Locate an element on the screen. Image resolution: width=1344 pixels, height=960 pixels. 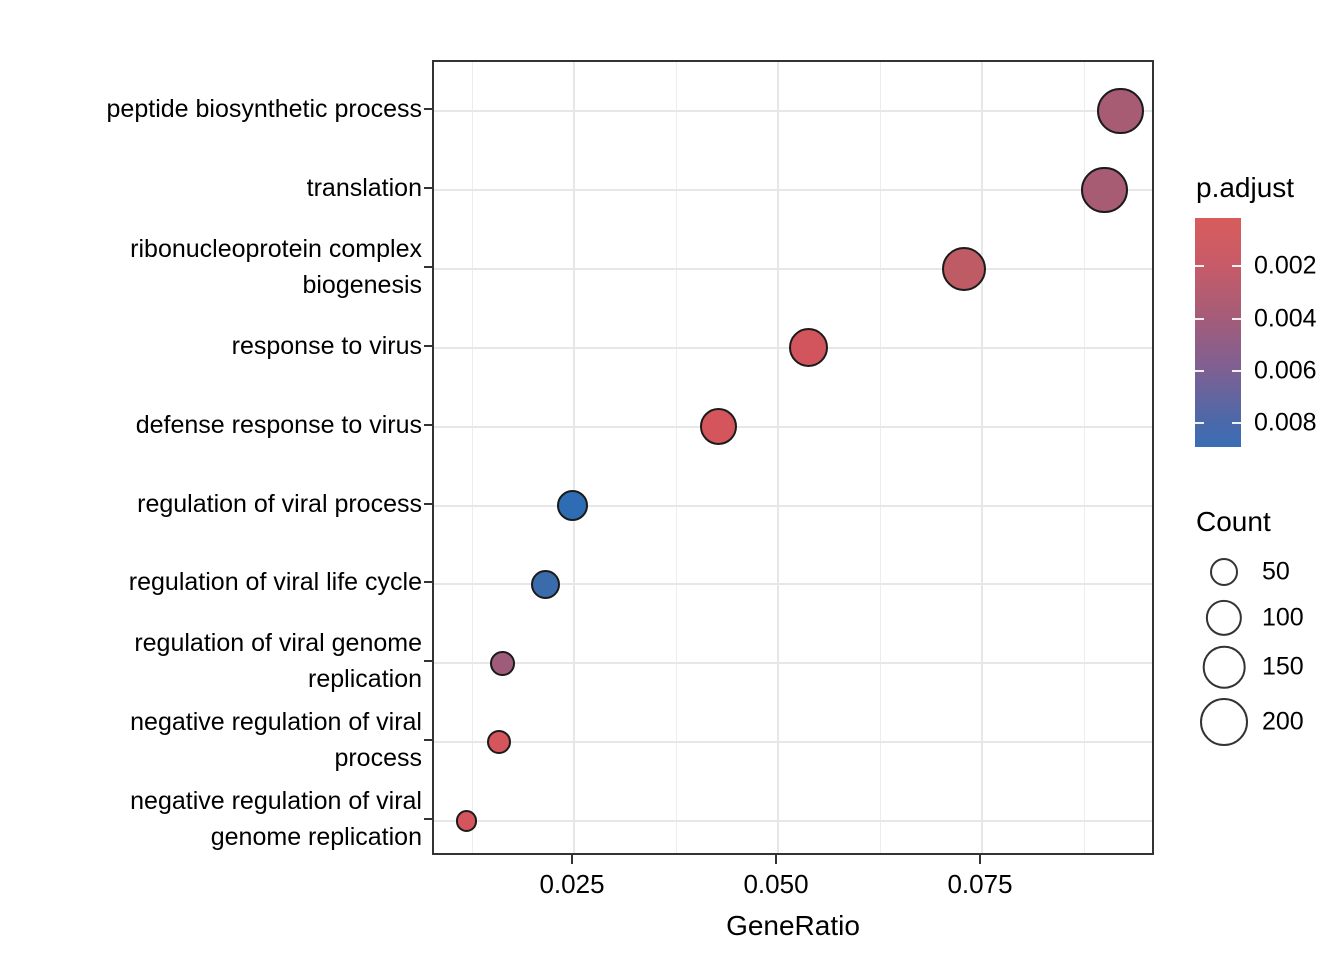
y-axis-label: regulation of viral life cycle is located at coordinates (275, 582).